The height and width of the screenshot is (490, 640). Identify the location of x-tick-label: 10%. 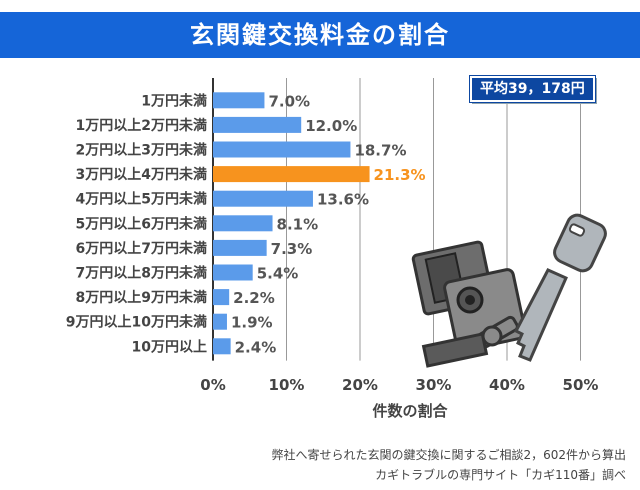
(287, 385).